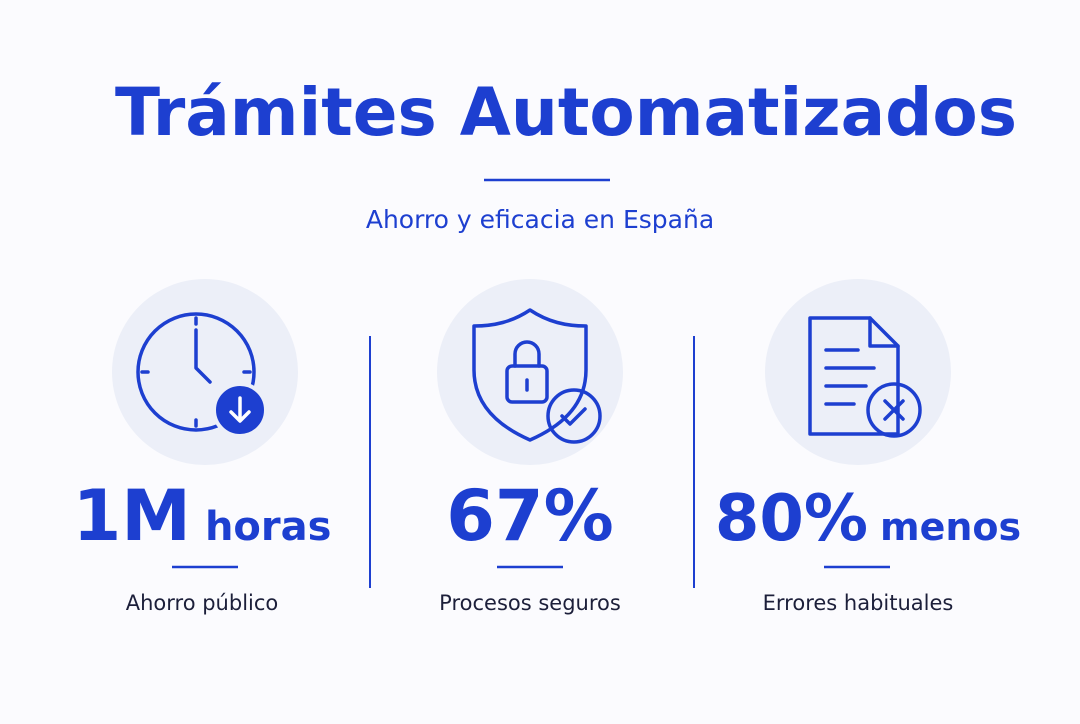  Describe the element at coordinates (205, 372) in the screenshot. I see `clock-icon` at that location.